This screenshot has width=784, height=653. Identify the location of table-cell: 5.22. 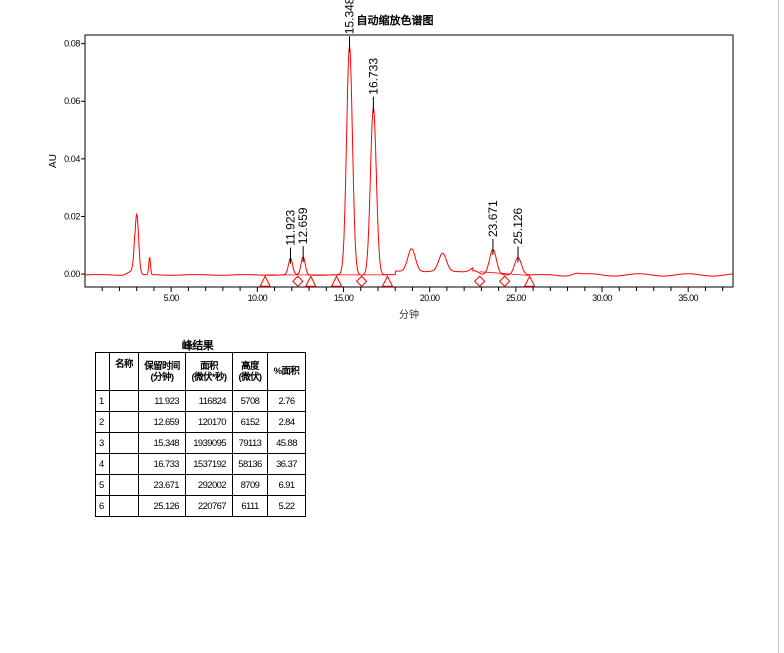
(286, 506).